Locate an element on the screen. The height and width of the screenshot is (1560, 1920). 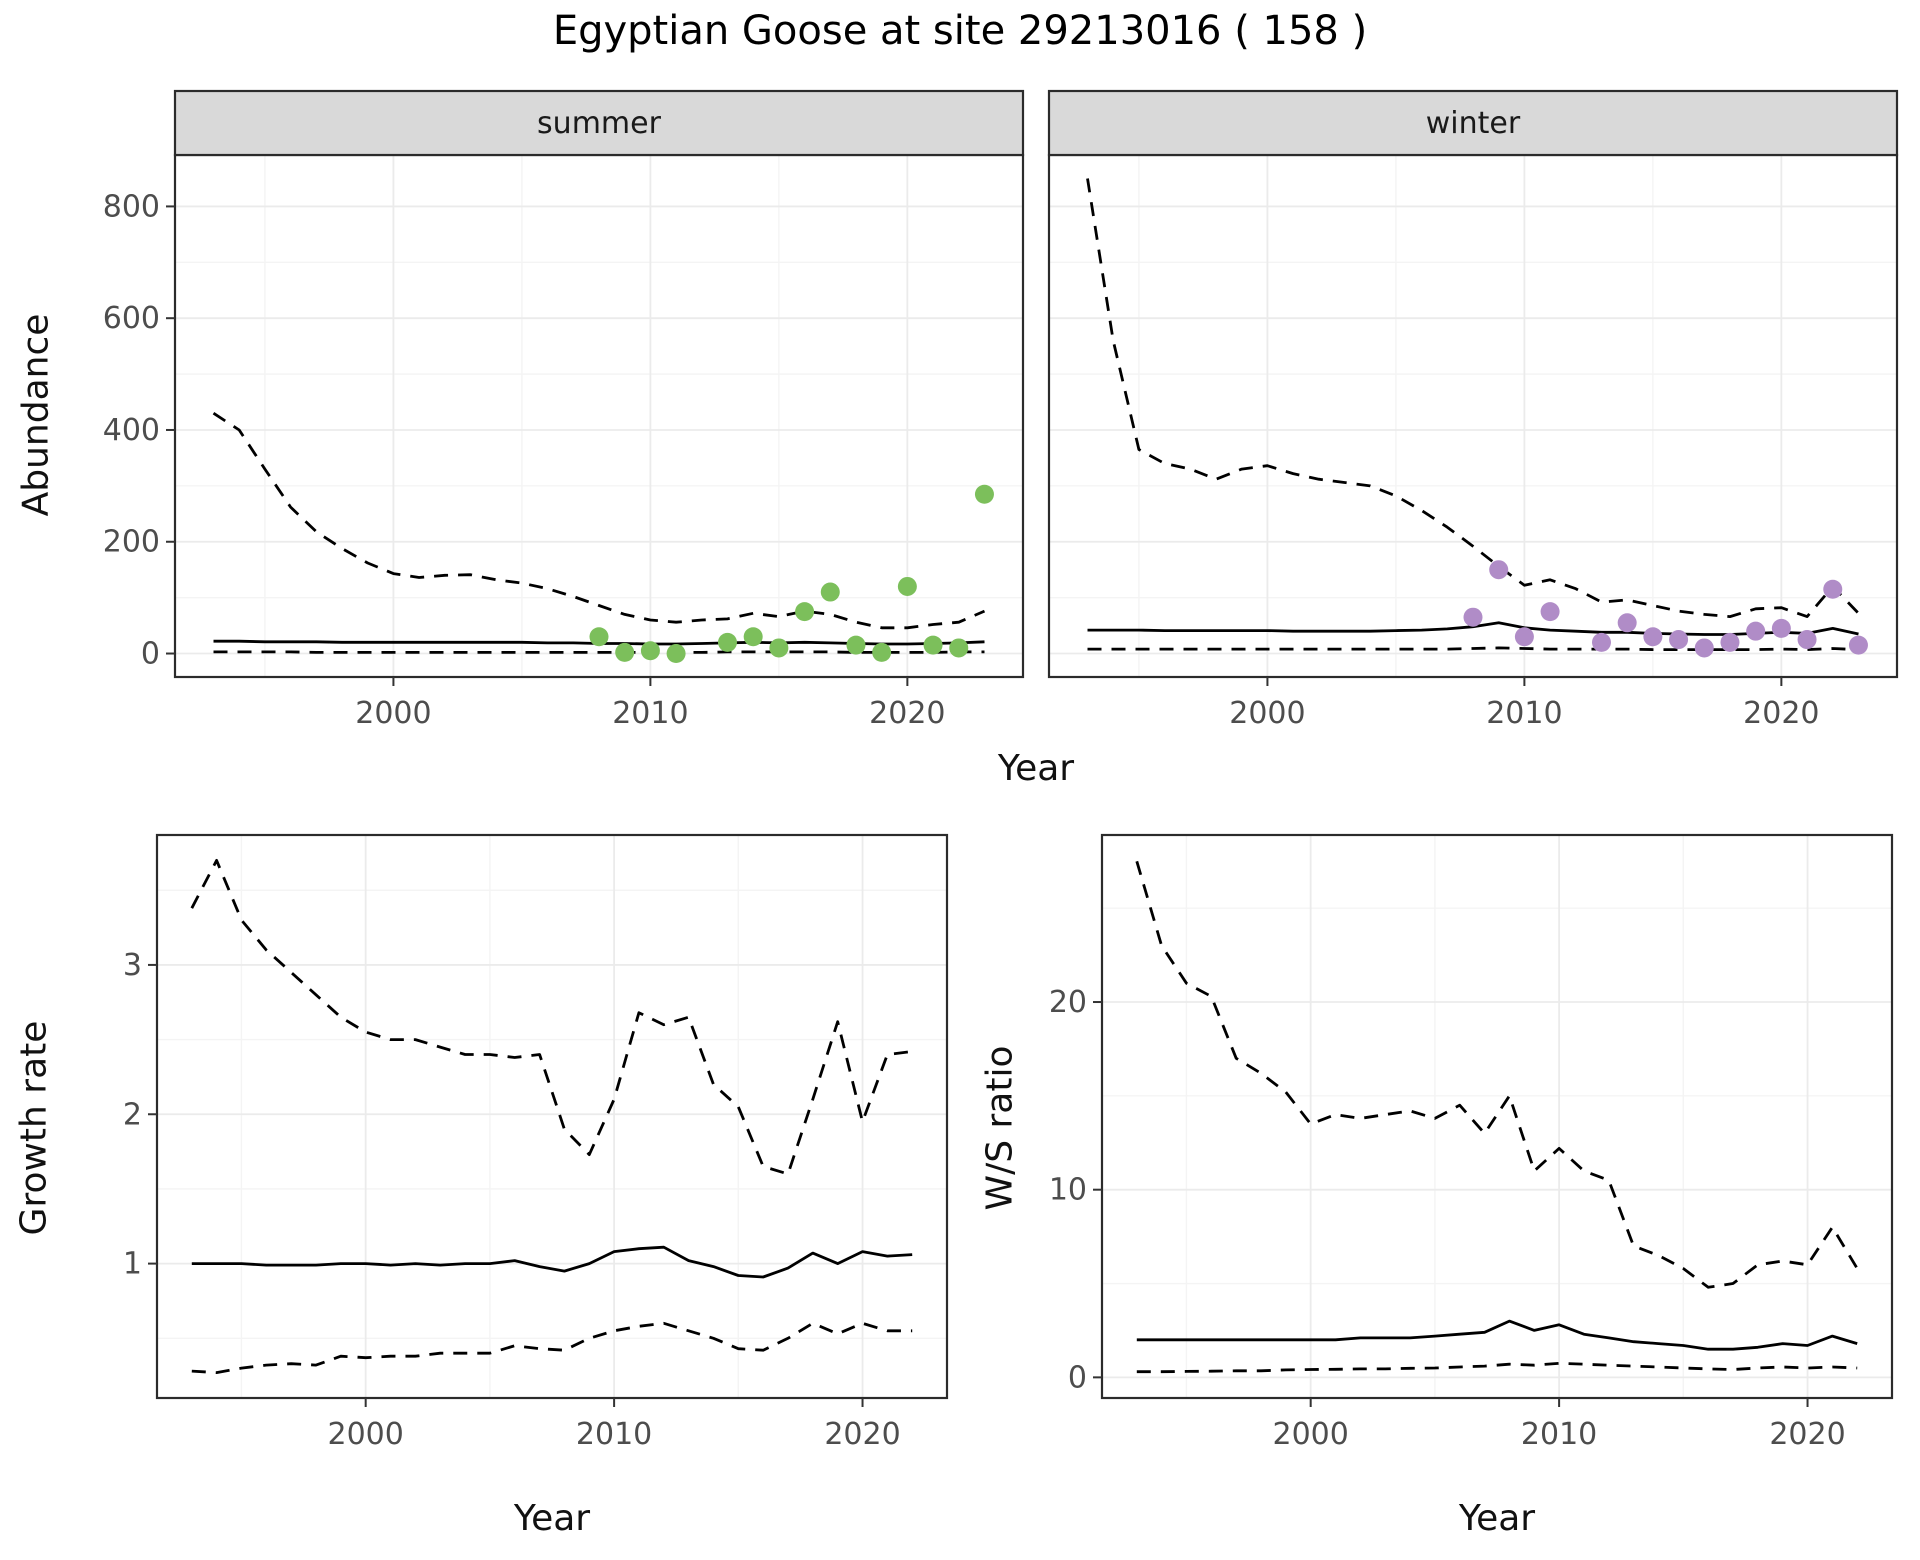
y-tick-label: 600 is located at coordinates (131, 318).